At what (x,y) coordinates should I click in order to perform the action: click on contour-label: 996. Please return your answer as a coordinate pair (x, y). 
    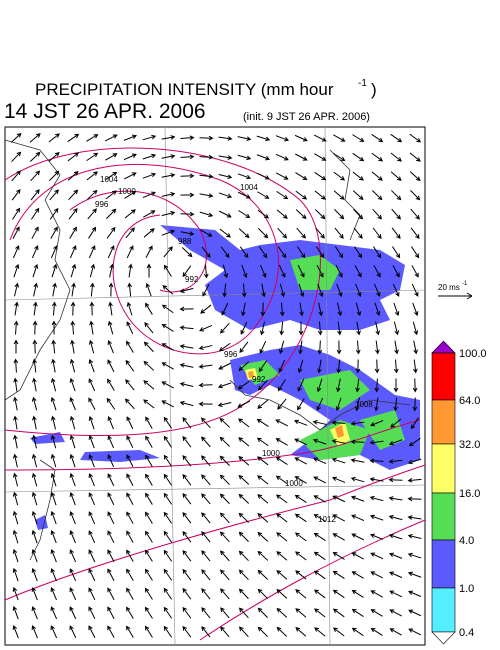
    Looking at the image, I should click on (231, 354).